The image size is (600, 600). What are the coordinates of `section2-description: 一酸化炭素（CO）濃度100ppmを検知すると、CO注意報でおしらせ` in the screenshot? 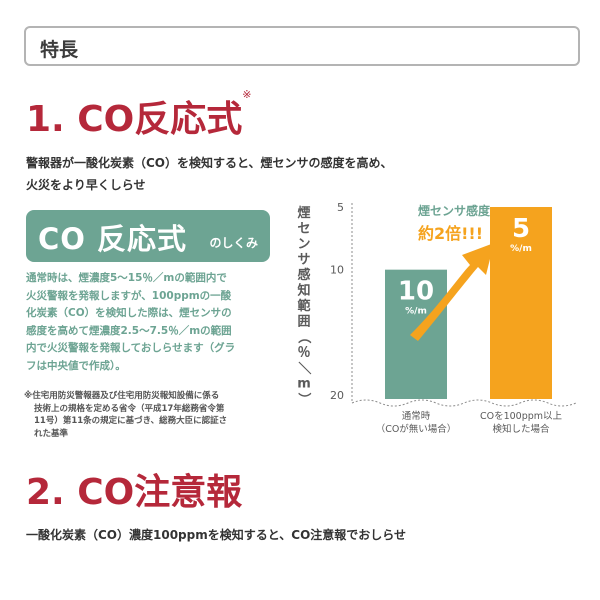 It's located at (216, 535).